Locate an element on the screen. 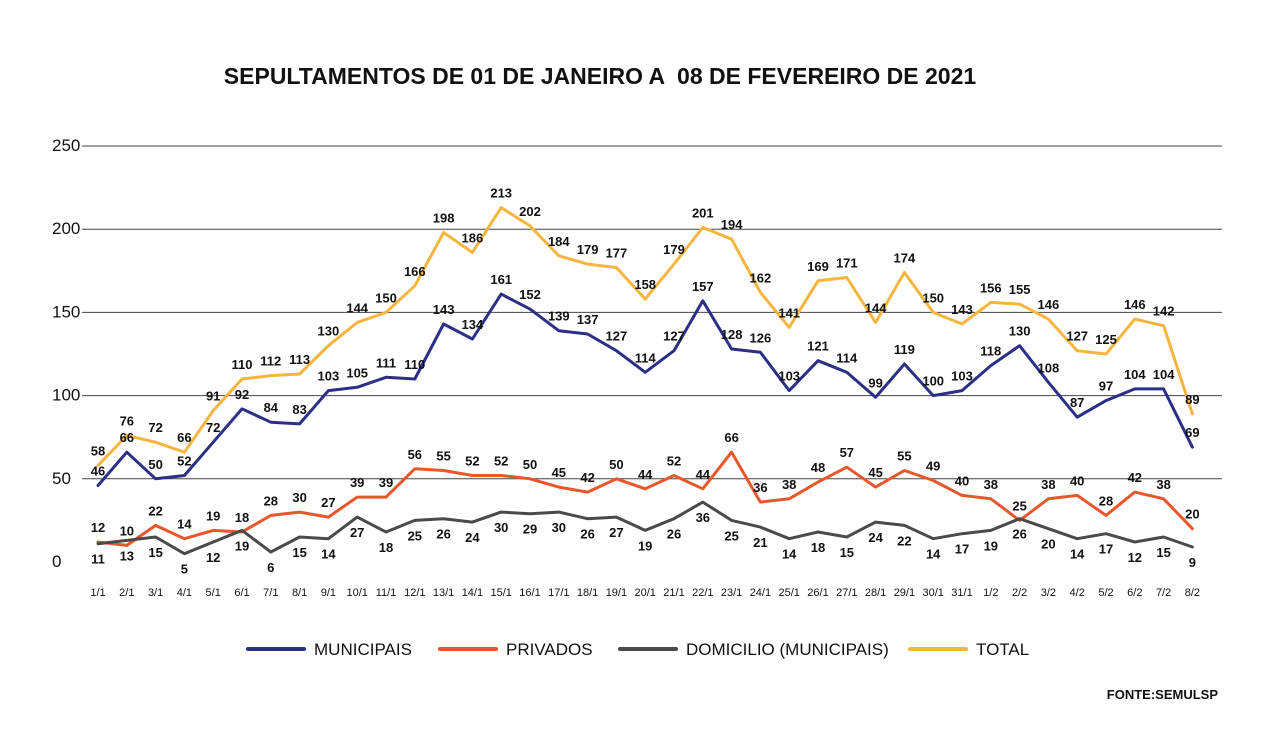  x-tick-label: 14/1 is located at coordinates (472, 593).